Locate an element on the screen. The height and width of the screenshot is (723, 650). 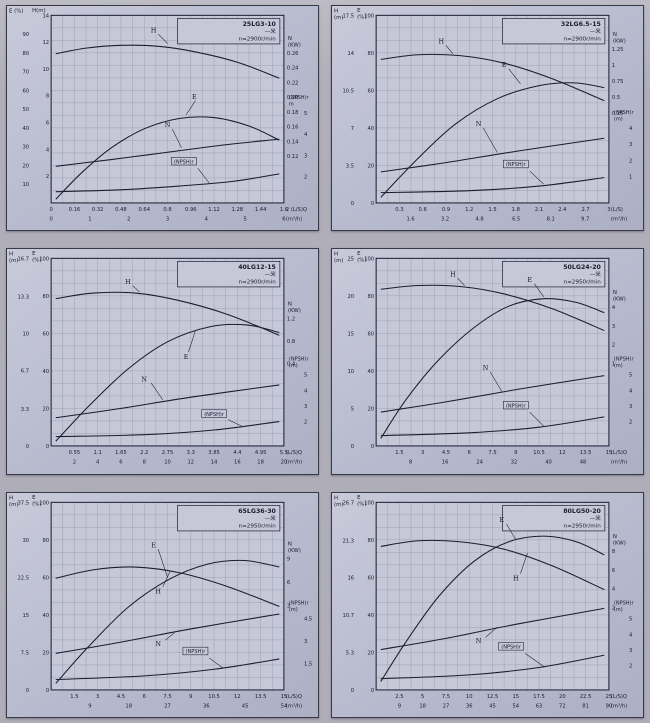
curve-H is located at coordinates (167, 61).